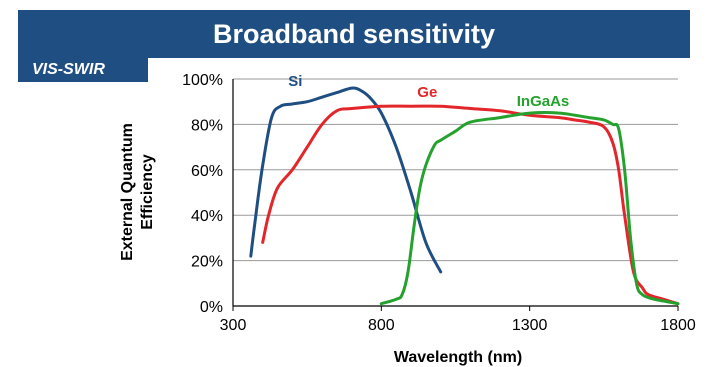 The image size is (709, 367). Describe the element at coordinates (233, 325) in the screenshot. I see `x-tick-label: 300` at that location.